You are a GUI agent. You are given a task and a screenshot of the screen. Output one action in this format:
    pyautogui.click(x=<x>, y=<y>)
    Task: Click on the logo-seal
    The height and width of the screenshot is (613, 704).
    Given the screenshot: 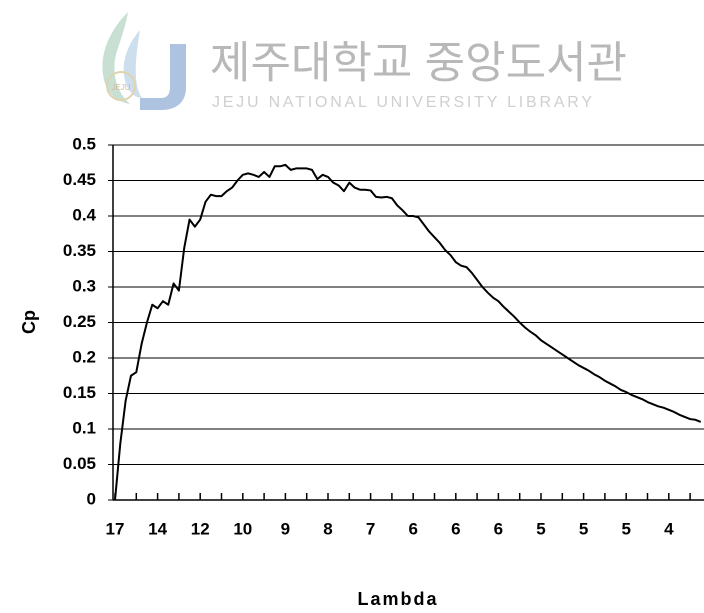 What is the action you would take?
    pyautogui.click(x=121, y=86)
    